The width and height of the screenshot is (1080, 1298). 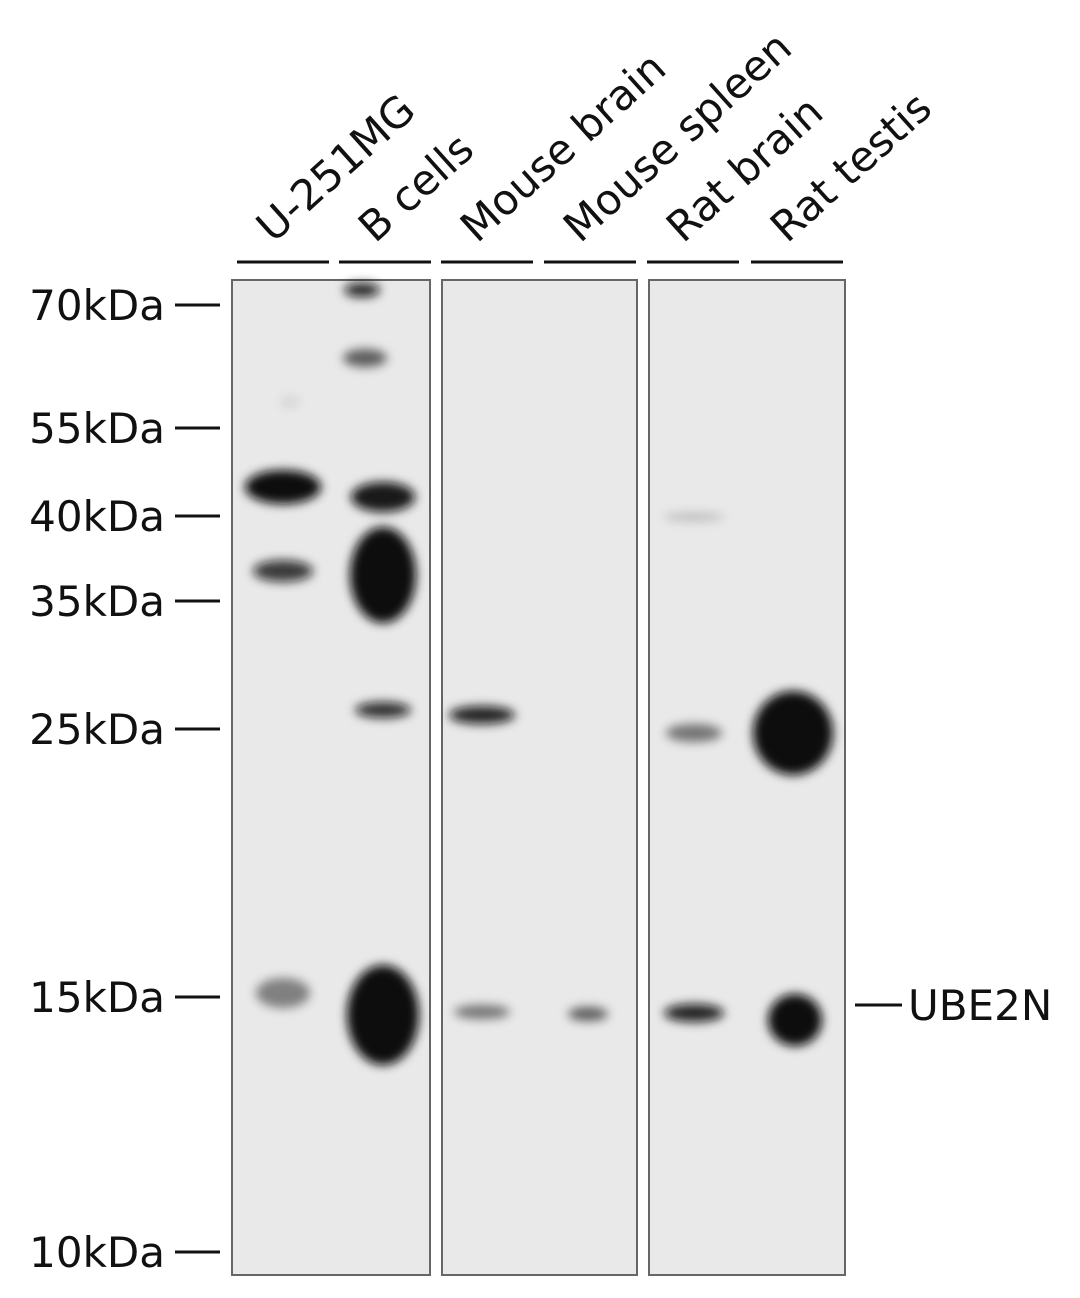 I want to click on marker-label: 10kDa, so click(x=97, y=1252).